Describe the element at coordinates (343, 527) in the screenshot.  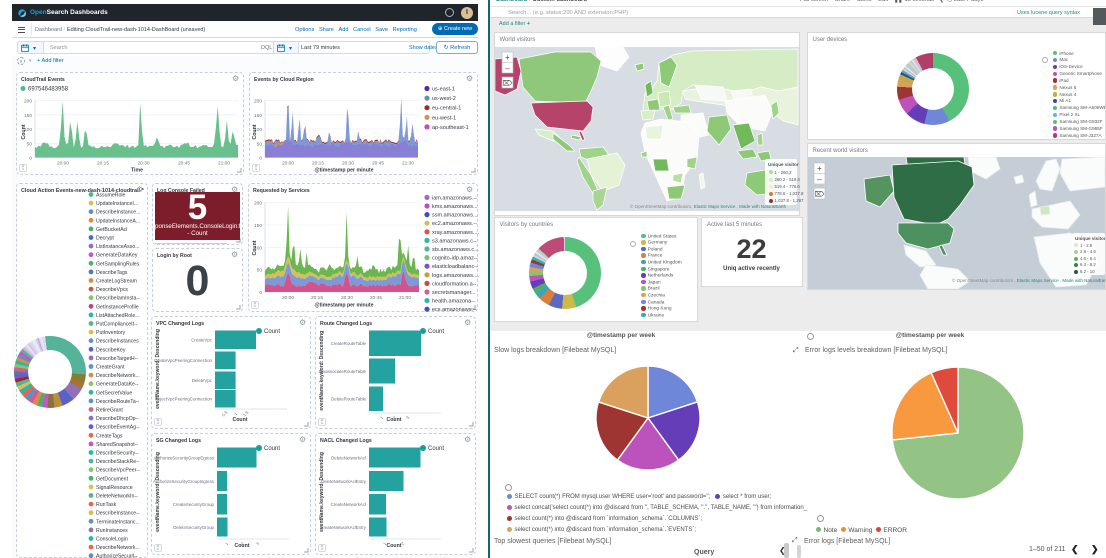
I see `svg-text: CreateNetworkAclEntry` at that location.